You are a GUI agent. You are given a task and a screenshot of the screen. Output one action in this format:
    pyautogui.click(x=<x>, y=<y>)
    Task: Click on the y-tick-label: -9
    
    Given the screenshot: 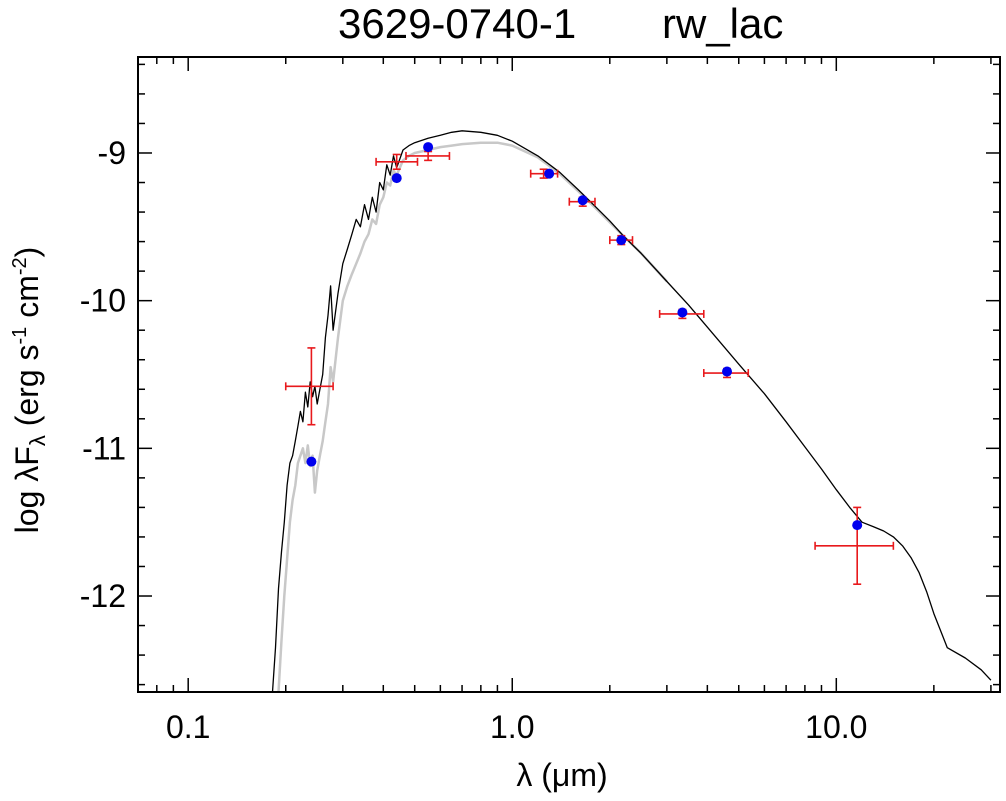 What is the action you would take?
    pyautogui.click(x=112, y=153)
    